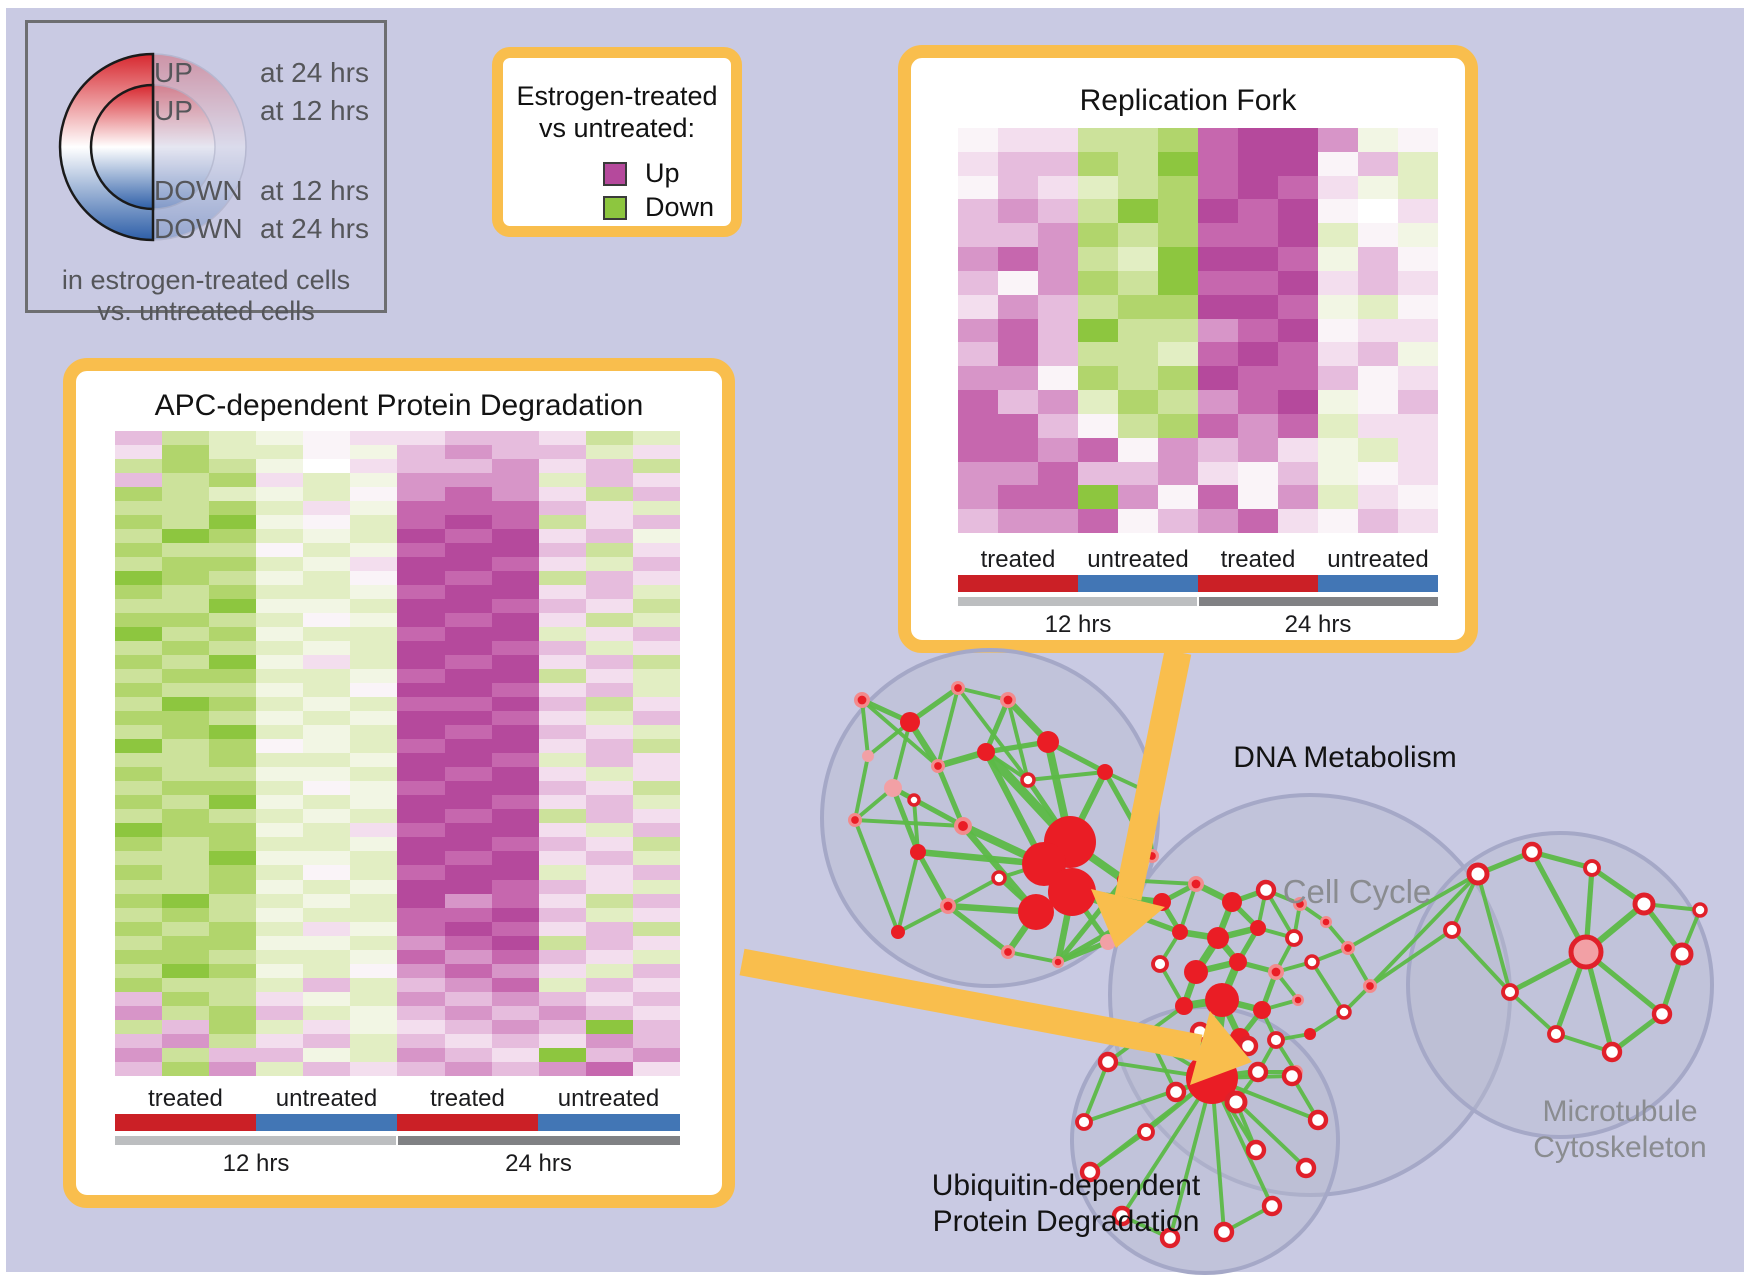 The width and height of the screenshot is (1750, 1279). I want to click on apc-title: APC-dependent Protein Degradation, so click(399, 405).